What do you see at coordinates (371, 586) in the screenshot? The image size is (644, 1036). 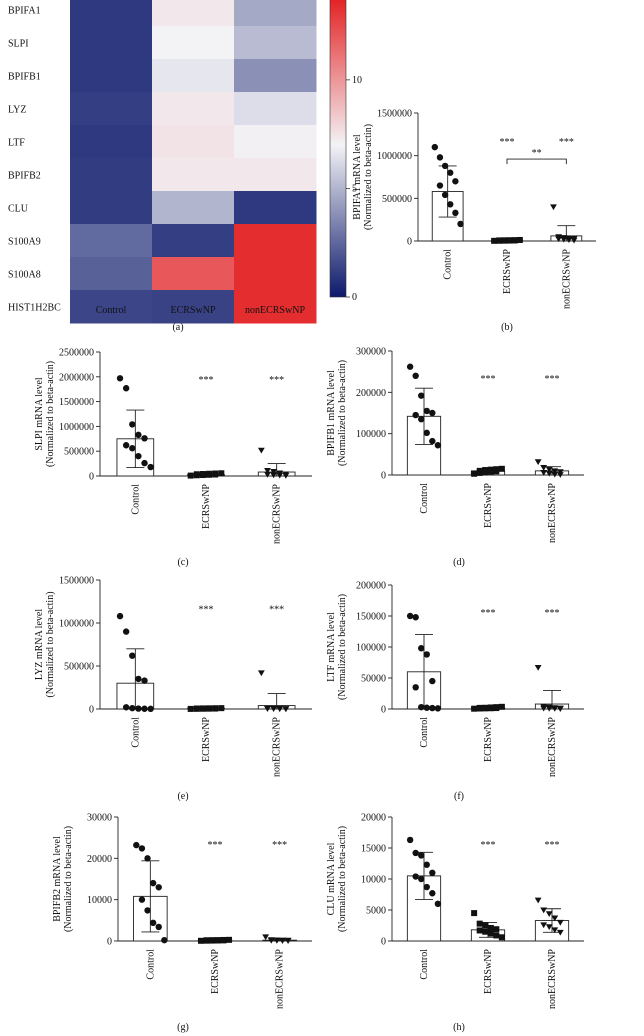 I see `panel-f-y-tick-label: 200000` at bounding box center [371, 586].